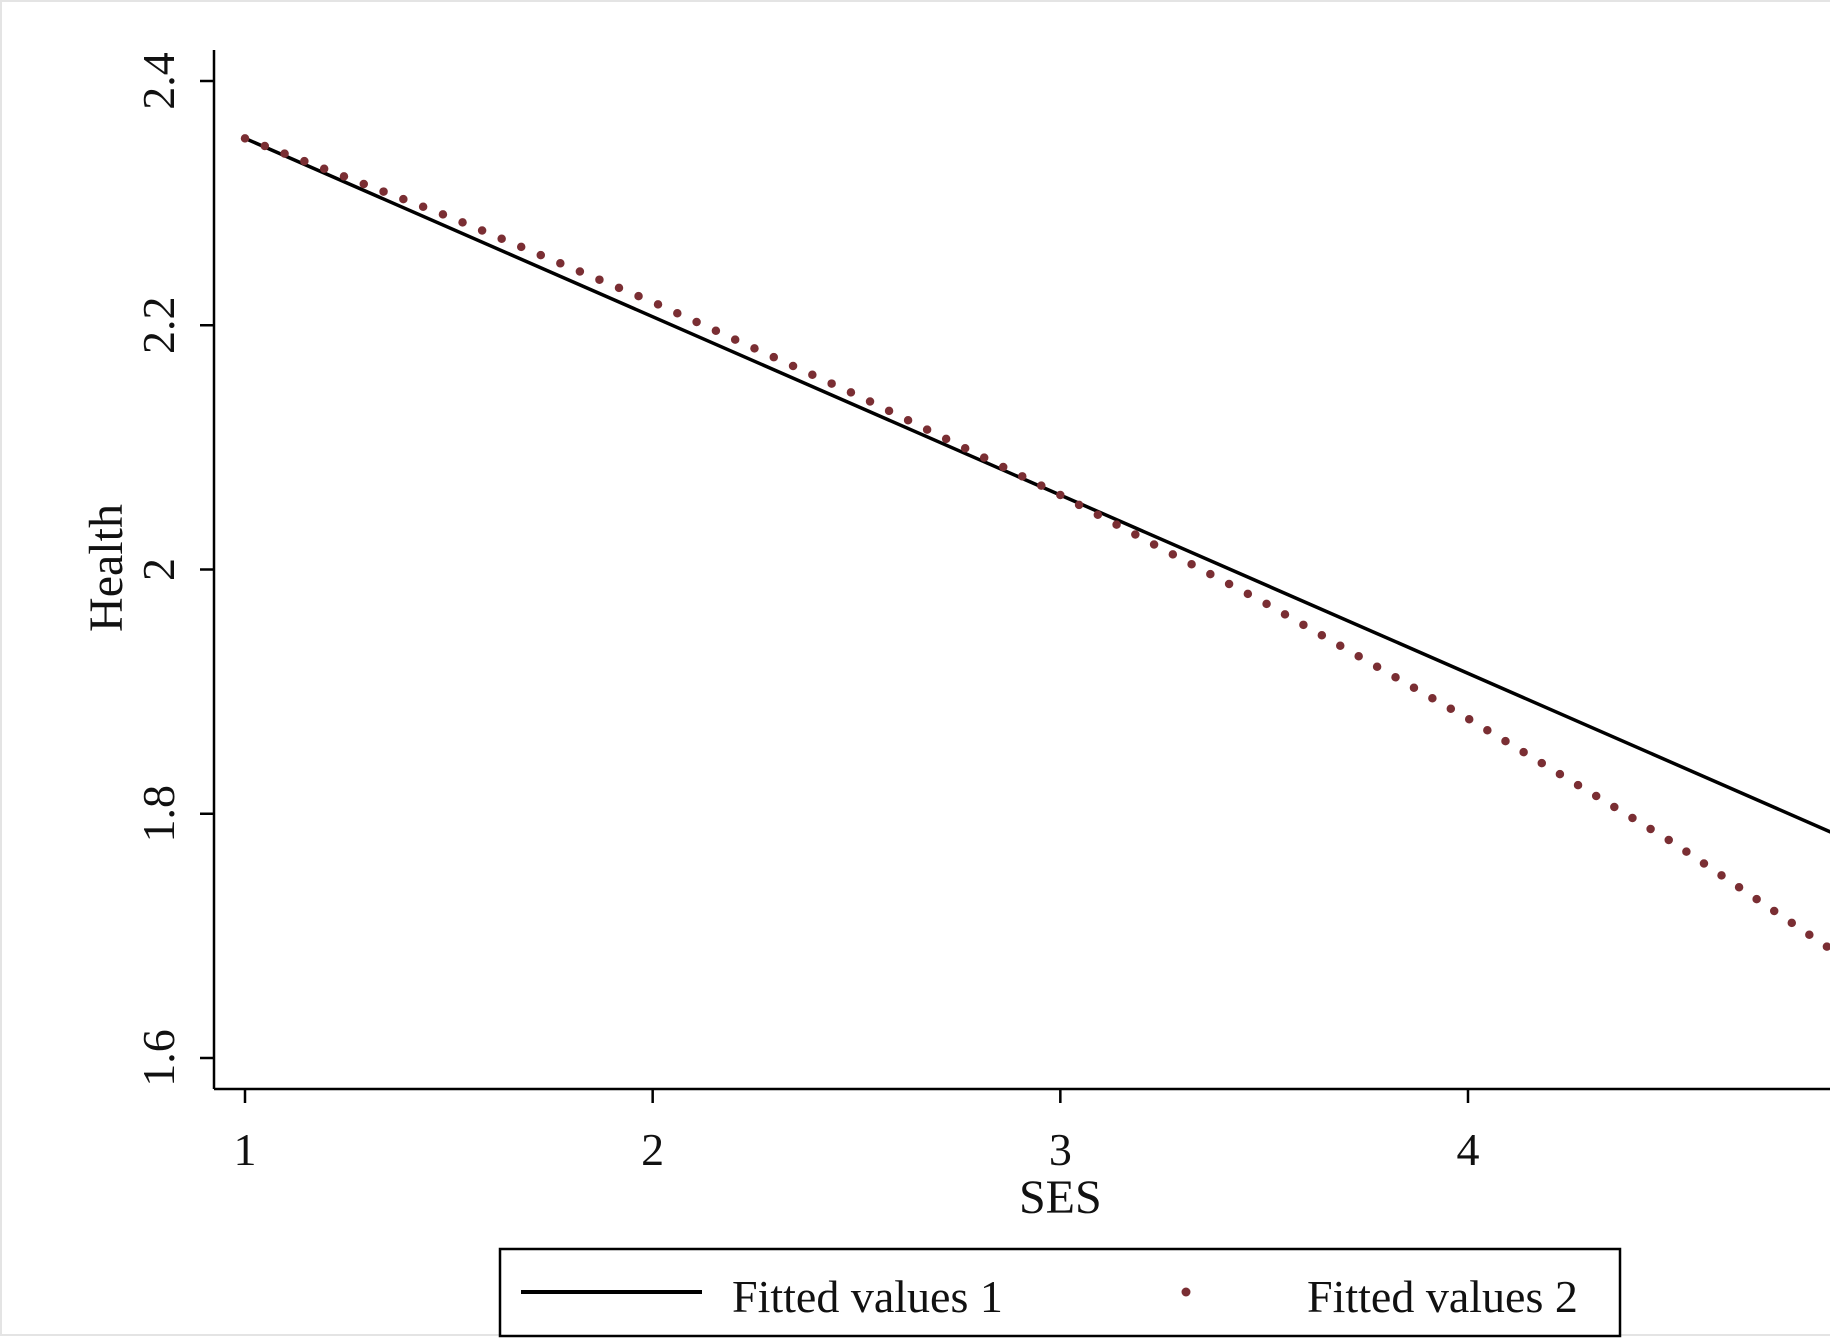 This screenshot has width=1830, height=1338. What do you see at coordinates (158, 326) in the screenshot?
I see `y-tick-label-2.2: 2.2` at bounding box center [158, 326].